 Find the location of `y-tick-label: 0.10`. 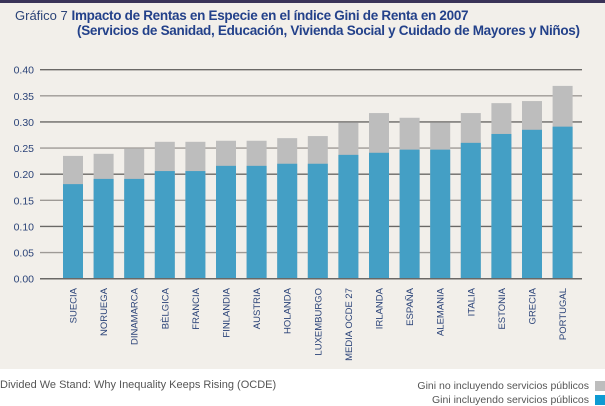

y-tick-label: 0.10 is located at coordinates (24, 227).